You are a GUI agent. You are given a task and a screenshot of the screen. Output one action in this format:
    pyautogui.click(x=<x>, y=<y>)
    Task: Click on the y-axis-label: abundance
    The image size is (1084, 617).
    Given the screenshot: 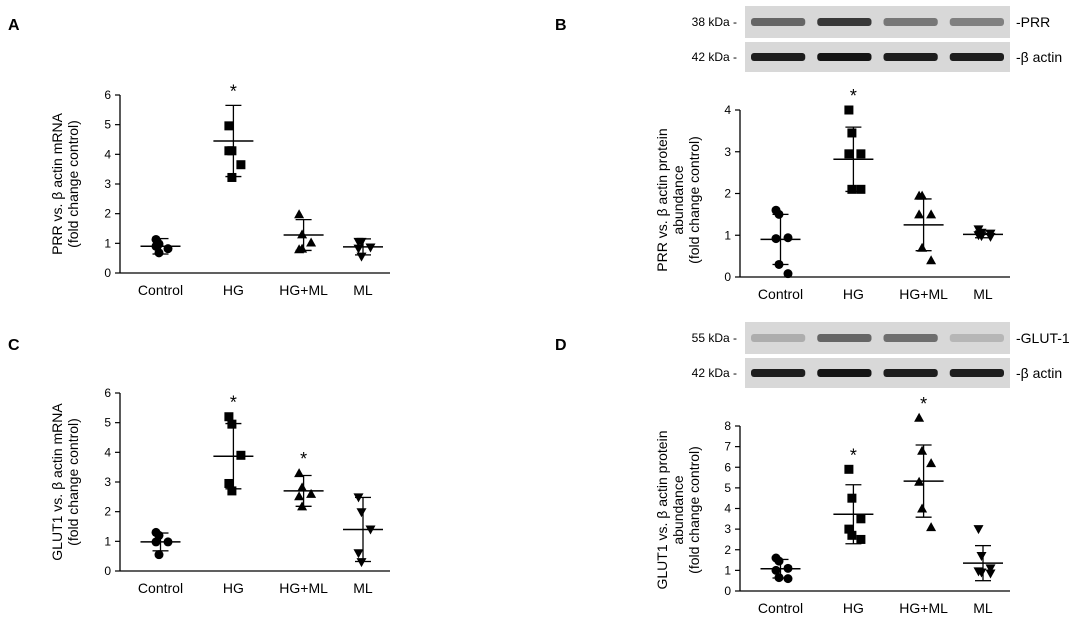 What is the action you would take?
    pyautogui.click(x=678, y=510)
    